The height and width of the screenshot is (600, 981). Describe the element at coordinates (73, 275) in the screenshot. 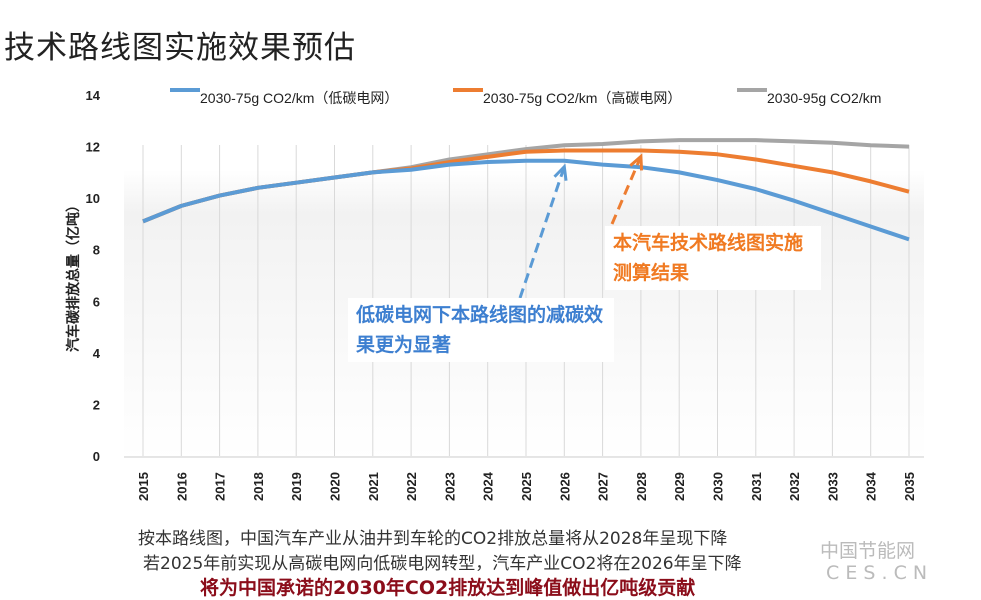

I see `y-axis-label: 汽车碳排放总量（亿吨）` at that location.